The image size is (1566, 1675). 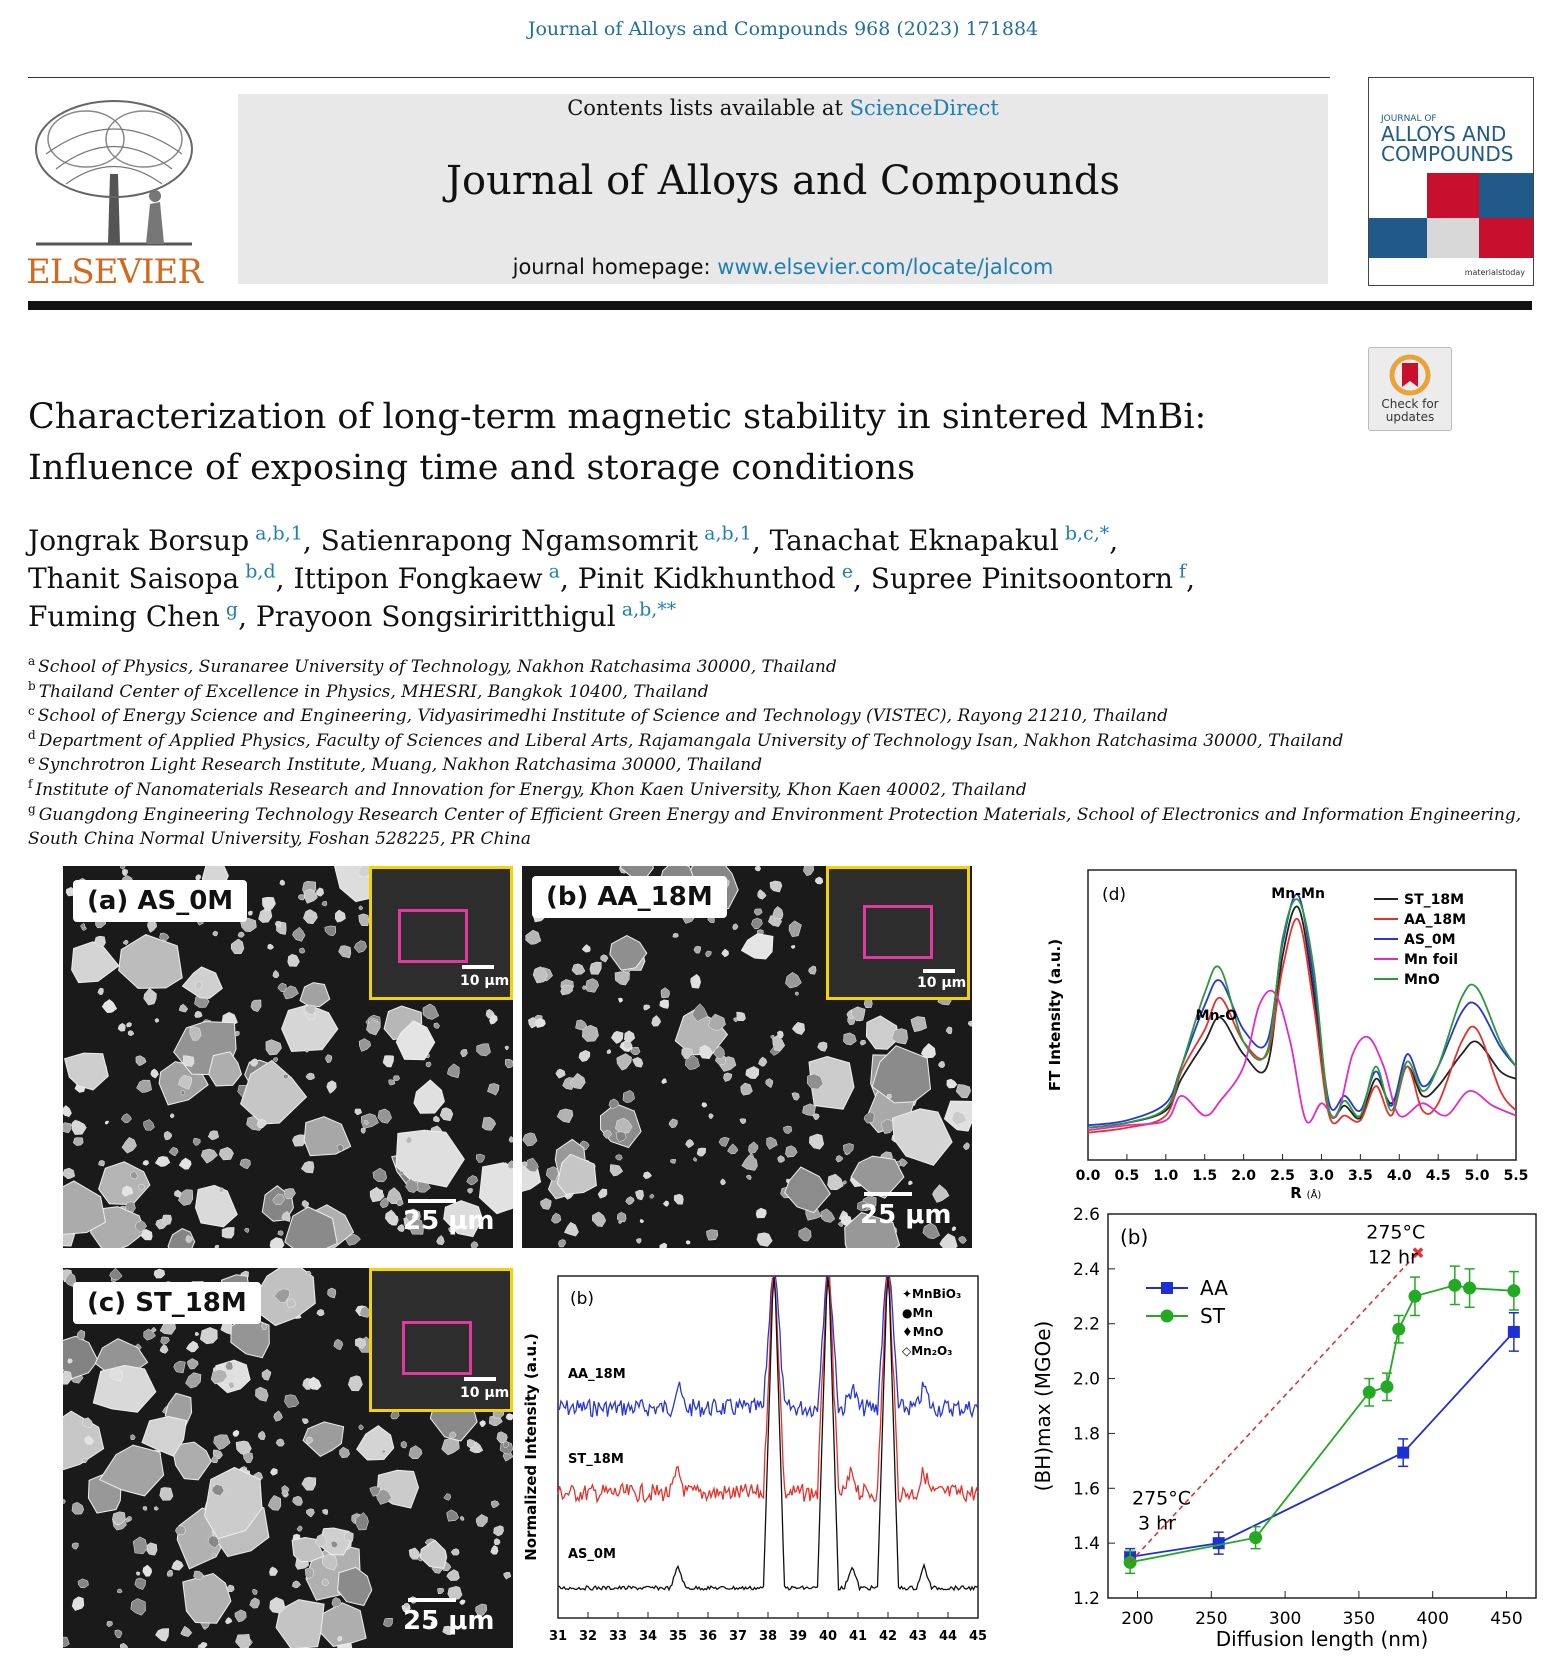 I want to click on affiliation-letter: e, so click(x=32, y=759).